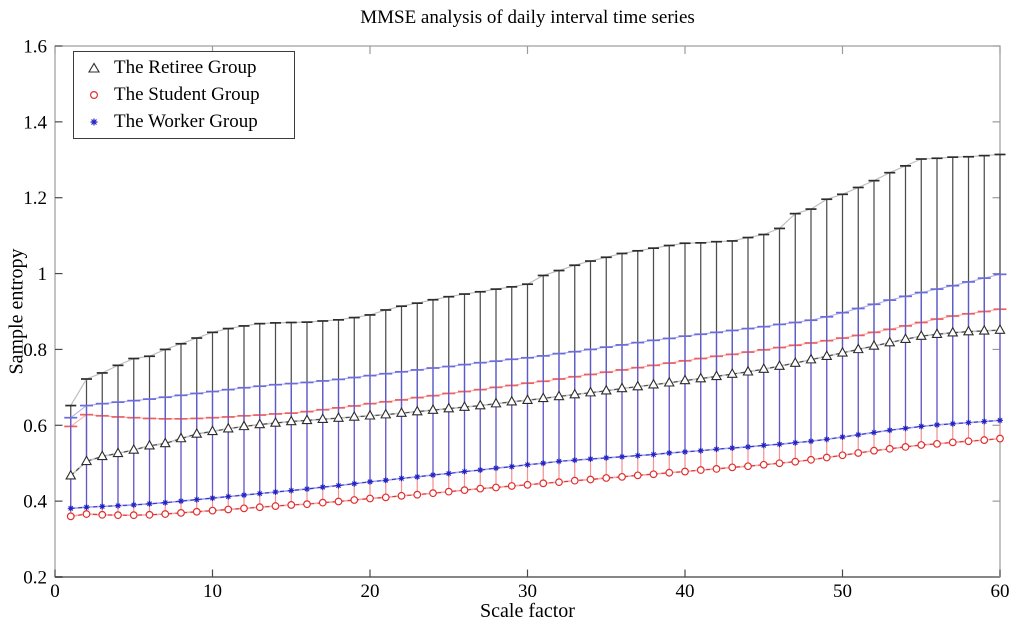 This screenshot has width=1024, height=632. What do you see at coordinates (527, 591) in the screenshot?
I see `x-tick-label: 30` at bounding box center [527, 591].